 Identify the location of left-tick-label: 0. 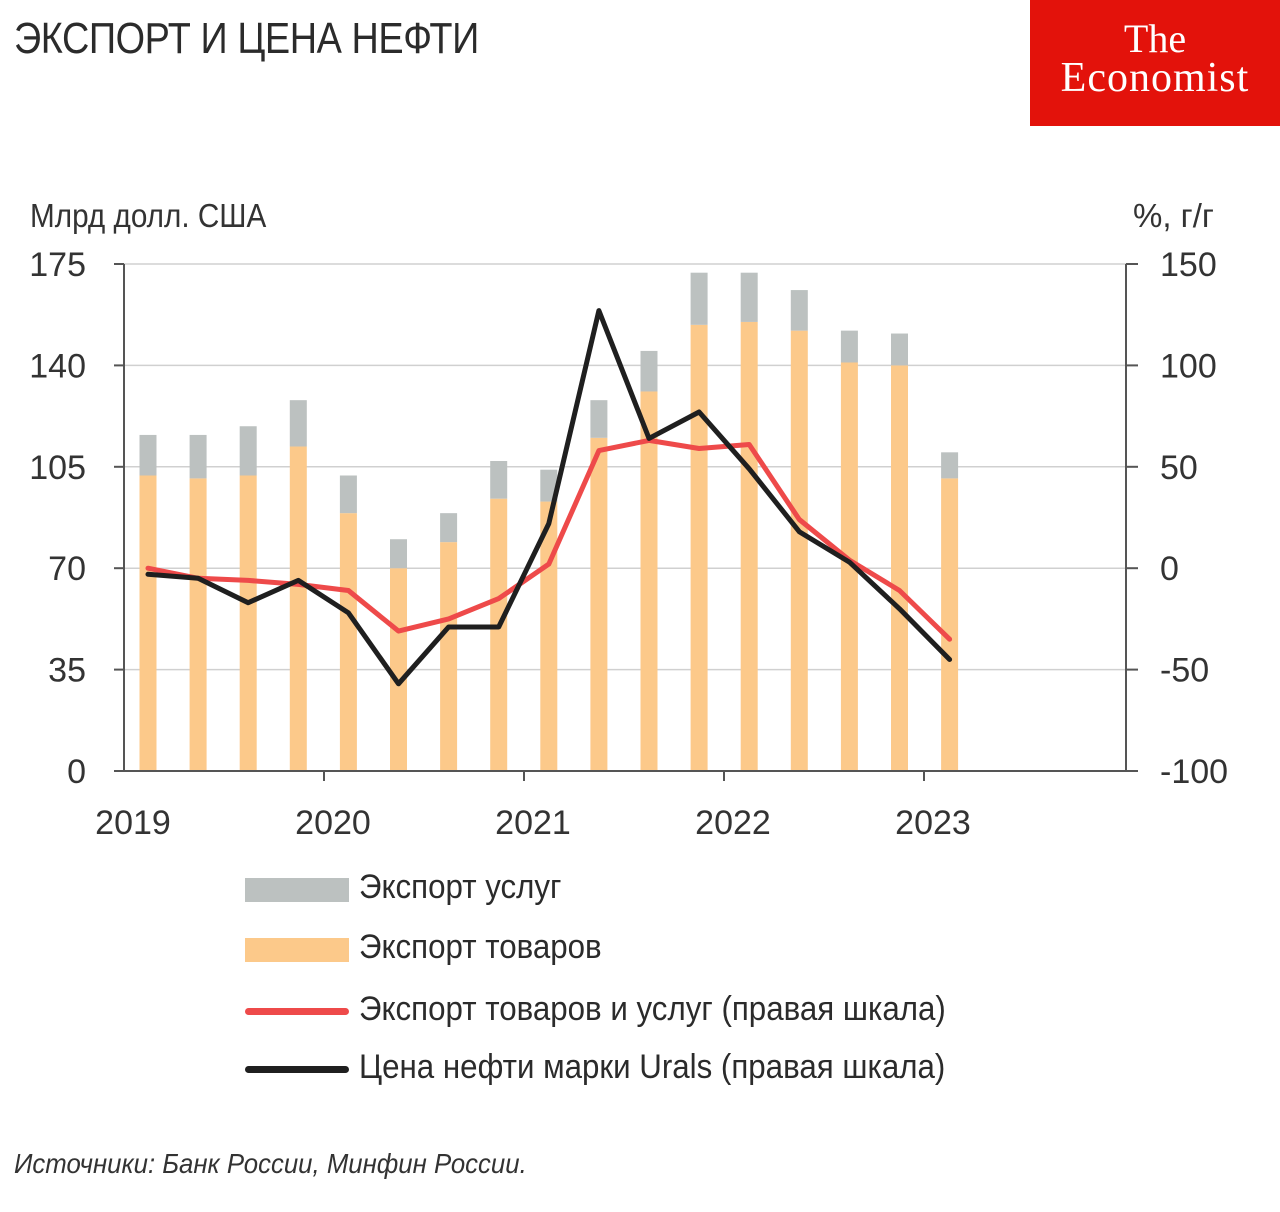
(76, 772).